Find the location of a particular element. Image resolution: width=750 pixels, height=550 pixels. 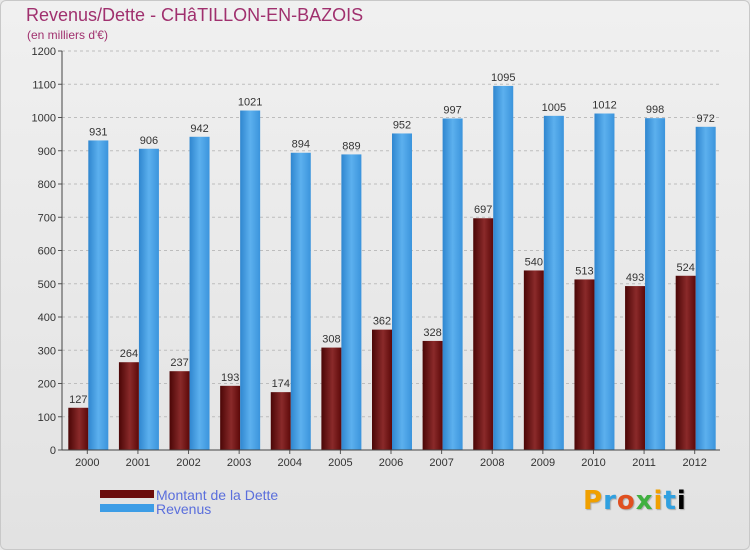

data-label-dette: 308 is located at coordinates (331, 340).